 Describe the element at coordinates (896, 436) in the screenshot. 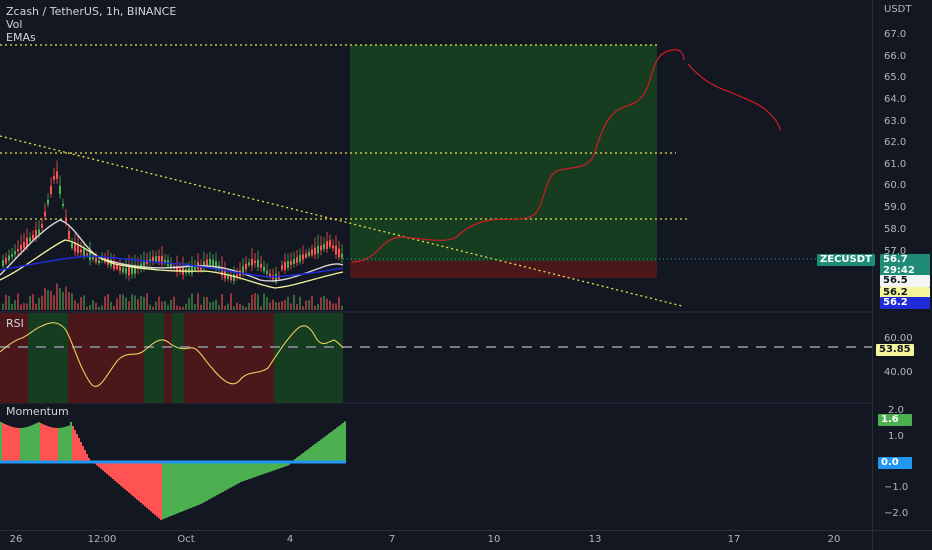

I see `momentum-tick: 1.0` at that location.